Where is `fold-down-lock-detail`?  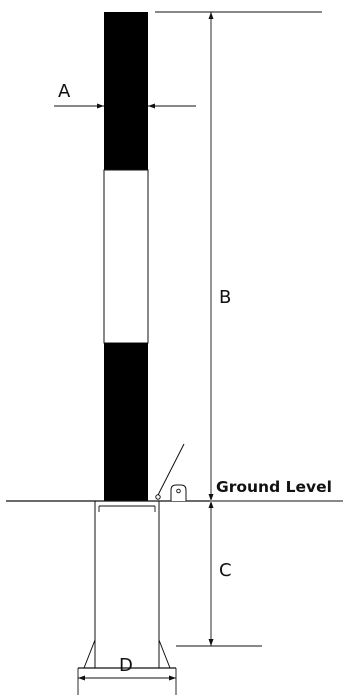 fold-down-lock-detail is located at coordinates (171, 472).